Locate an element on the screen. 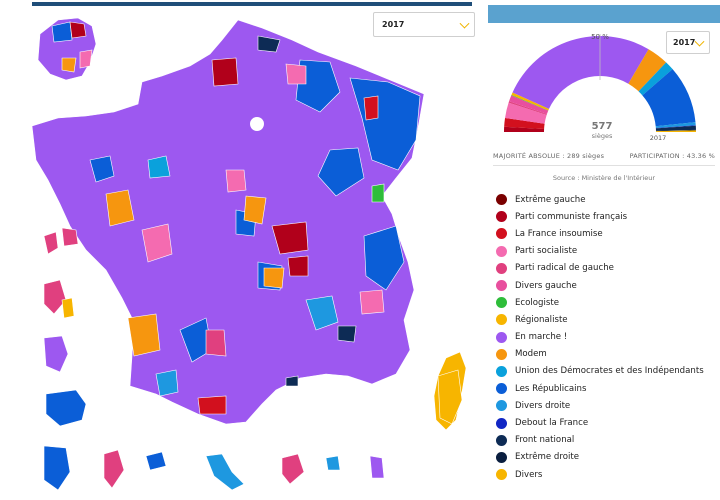 The width and height of the screenshot is (720, 500). hemicycle-segment-r-gionaliste is located at coordinates (530, 101).